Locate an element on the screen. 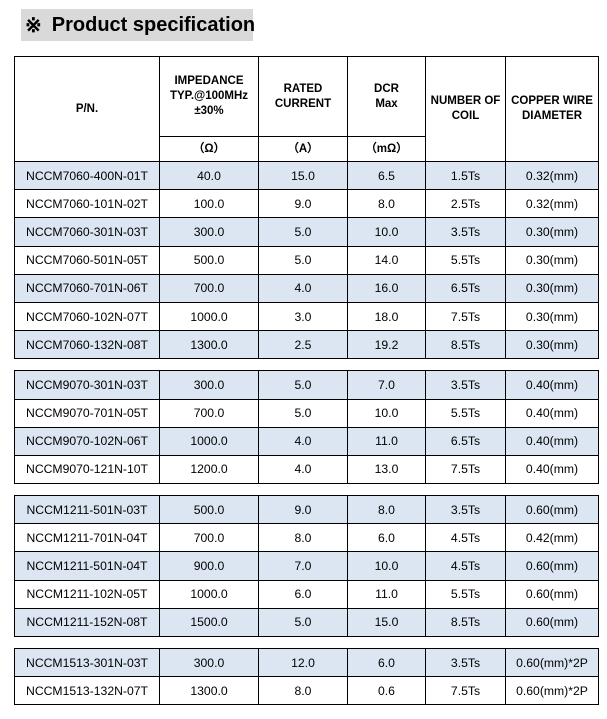 The height and width of the screenshot is (719, 607). part-number-cell: NCCM9070-121N-10T is located at coordinates (87, 469).